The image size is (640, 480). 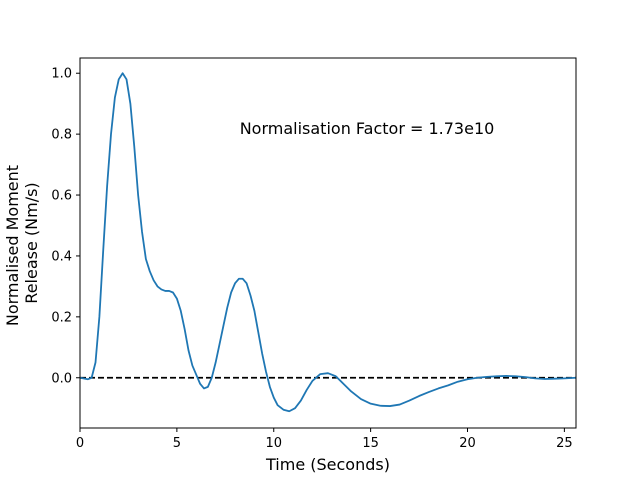 What do you see at coordinates (61, 135) in the screenshot?
I see `y-tick-label: 0.8` at bounding box center [61, 135].